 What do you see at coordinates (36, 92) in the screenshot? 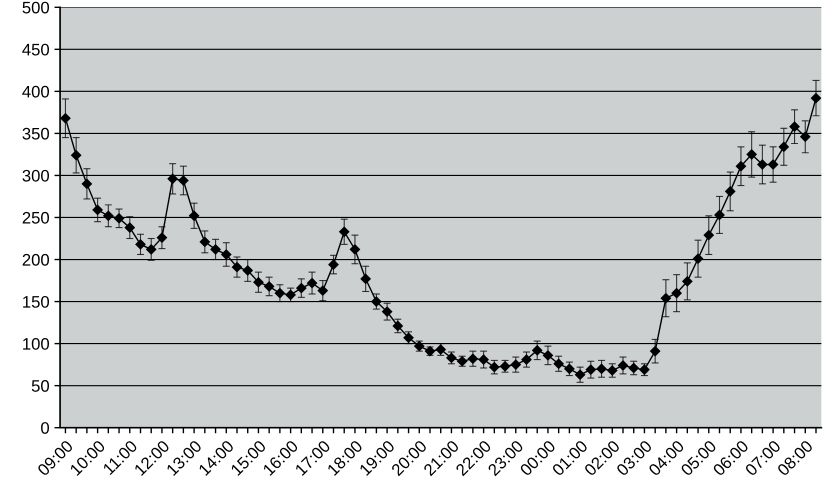
I see `y-tick-label: 400` at bounding box center [36, 92].